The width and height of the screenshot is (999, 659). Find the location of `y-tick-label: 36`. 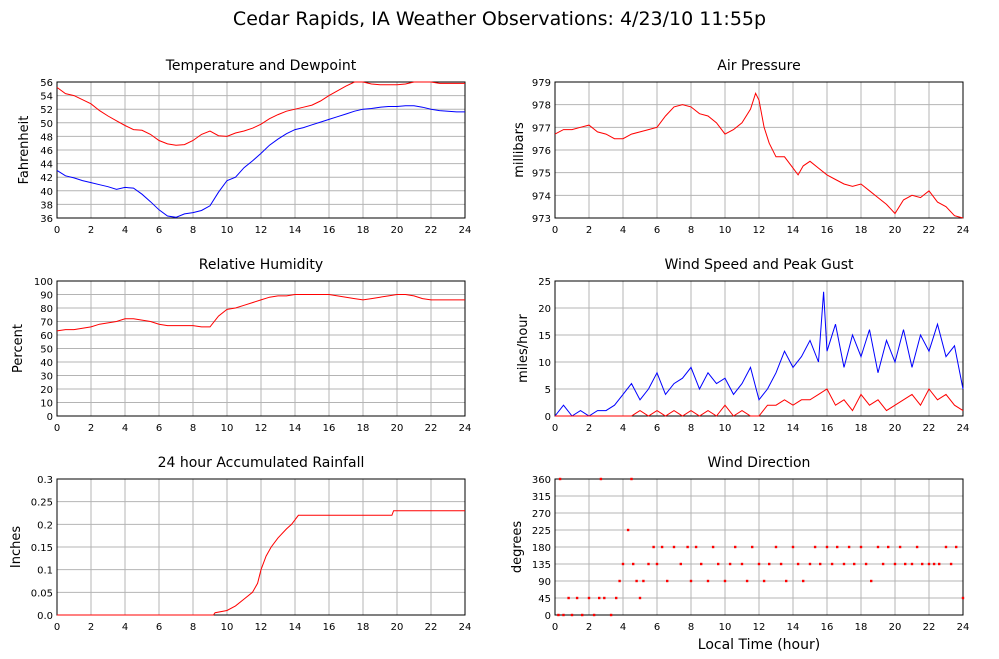

y-tick-label: 36 is located at coordinates (46, 219).